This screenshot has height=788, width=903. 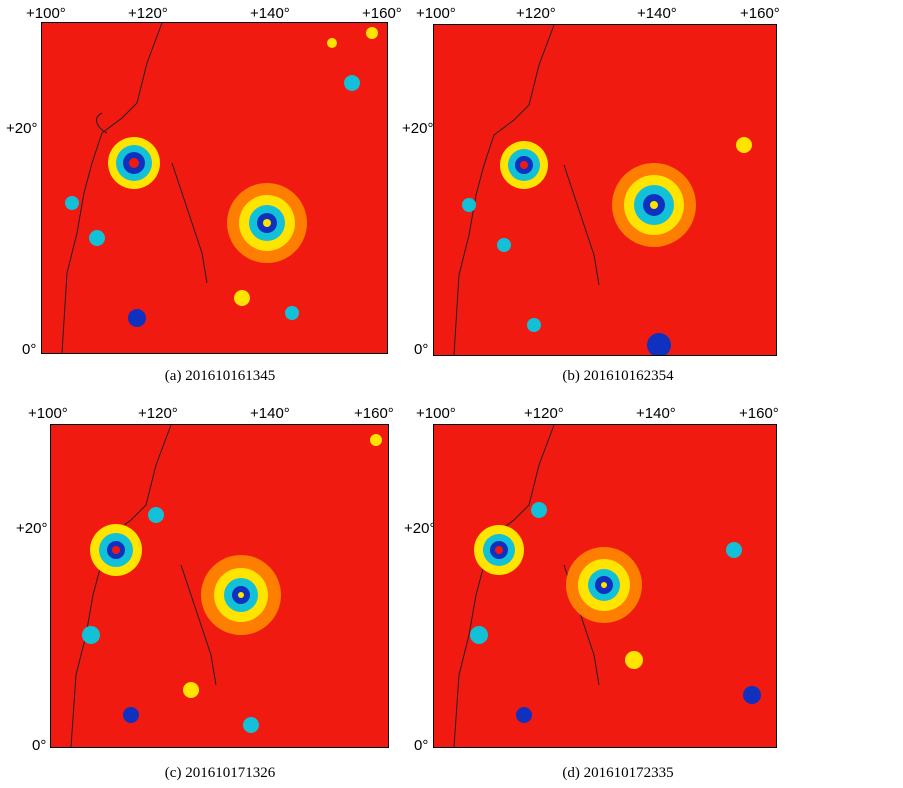 What do you see at coordinates (618, 773) in the screenshot?
I see `caption-d: (d) 201610172335` at bounding box center [618, 773].